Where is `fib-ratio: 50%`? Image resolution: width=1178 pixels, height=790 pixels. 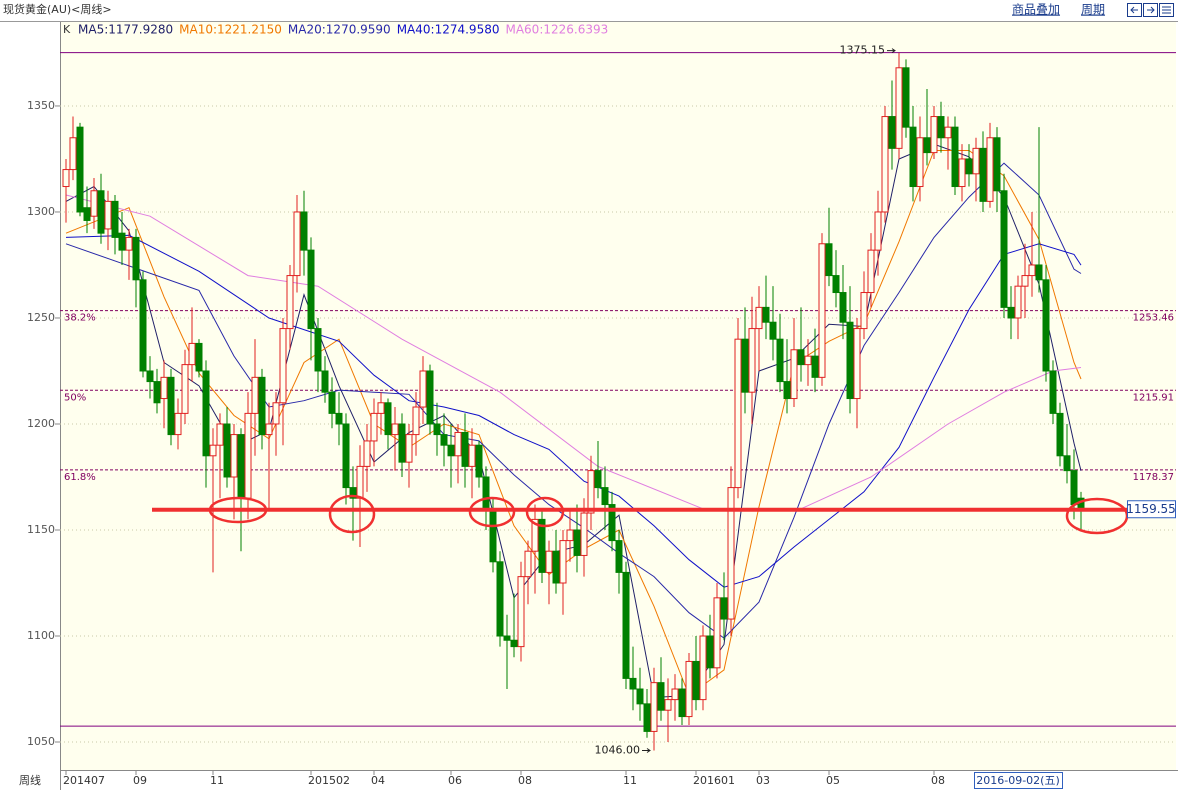
fib-ratio: 50% is located at coordinates (75, 397).